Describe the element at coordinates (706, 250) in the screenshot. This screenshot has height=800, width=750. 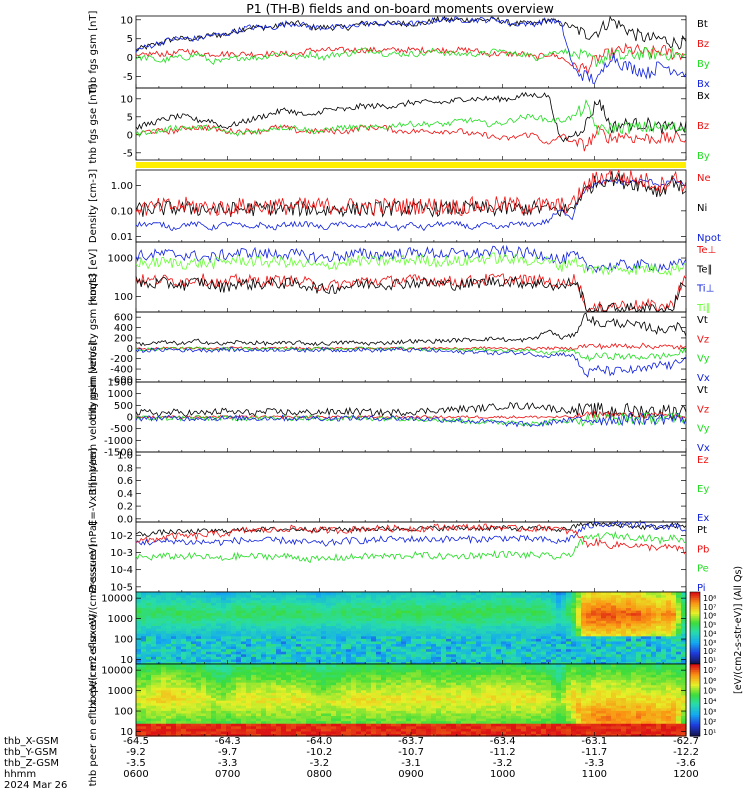
I see `legend-Te⊥: Te⊥` at that location.